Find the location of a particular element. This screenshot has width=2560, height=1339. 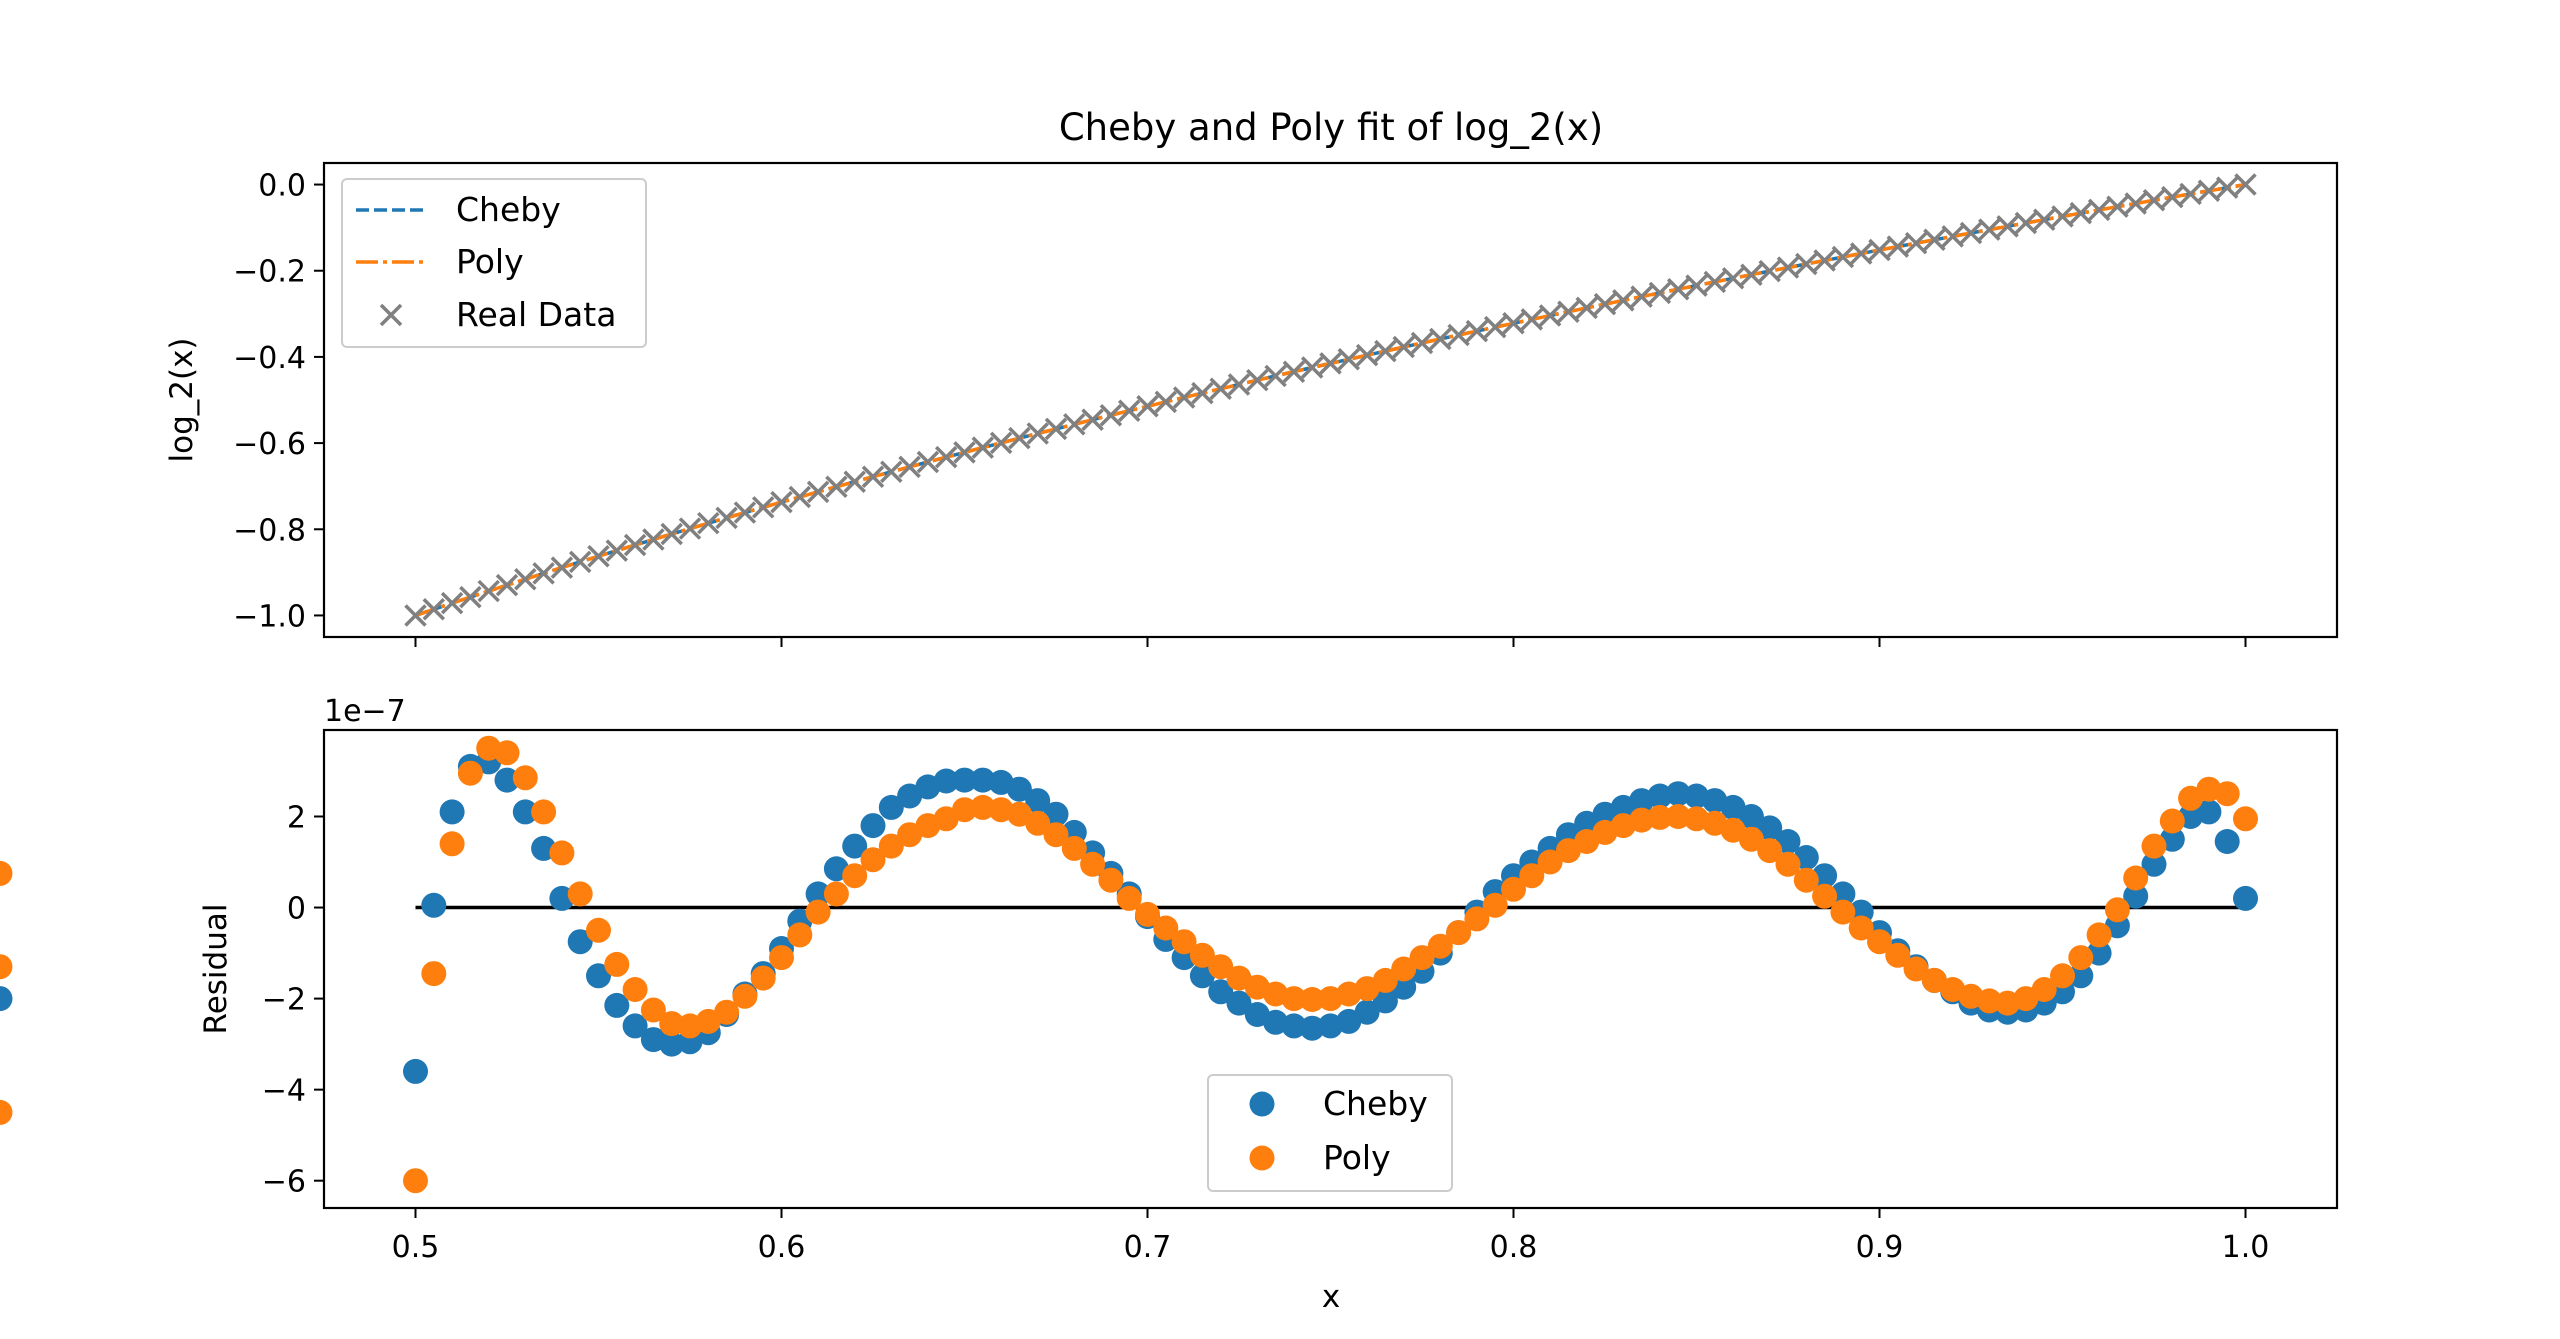

bottom-ytick-label: −4 is located at coordinates (284, 1091).